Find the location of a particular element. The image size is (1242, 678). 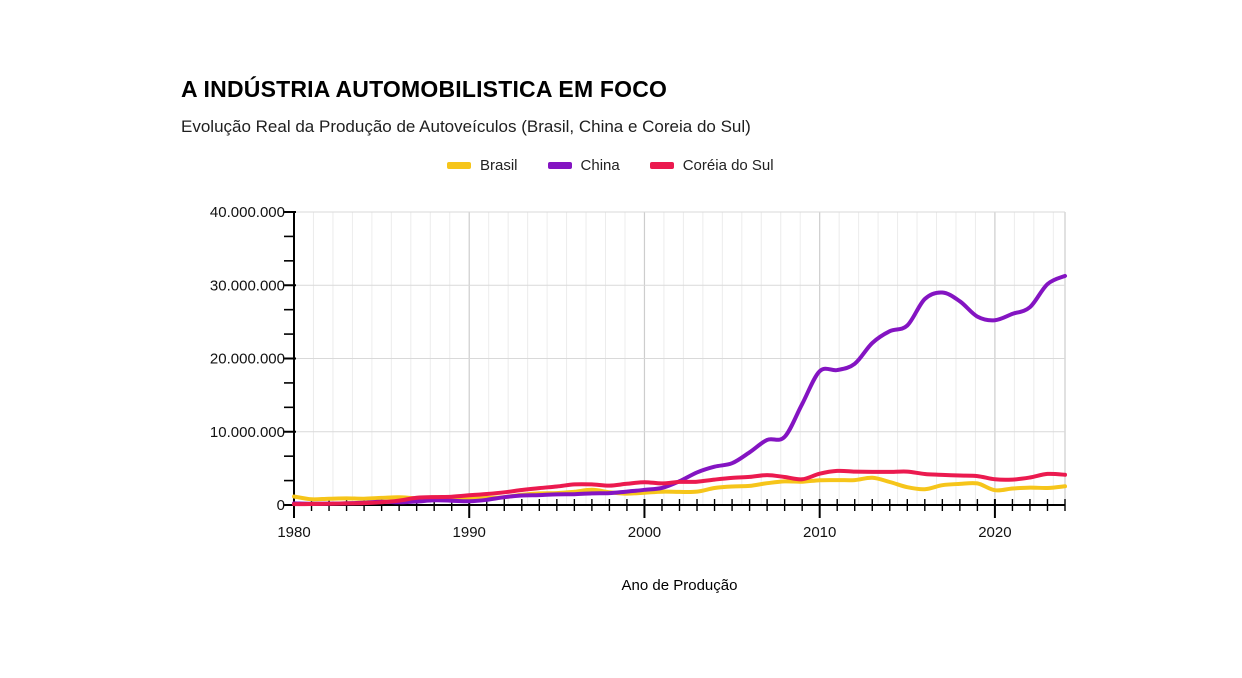

legend-label: Brasil is located at coordinates (499, 165).